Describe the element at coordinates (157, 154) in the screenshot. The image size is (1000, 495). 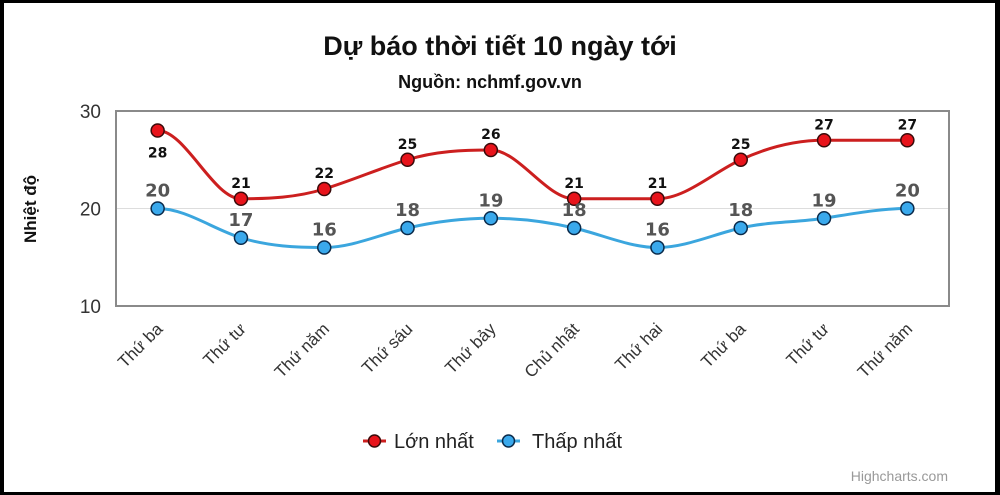
I see `data-label: 28` at that location.